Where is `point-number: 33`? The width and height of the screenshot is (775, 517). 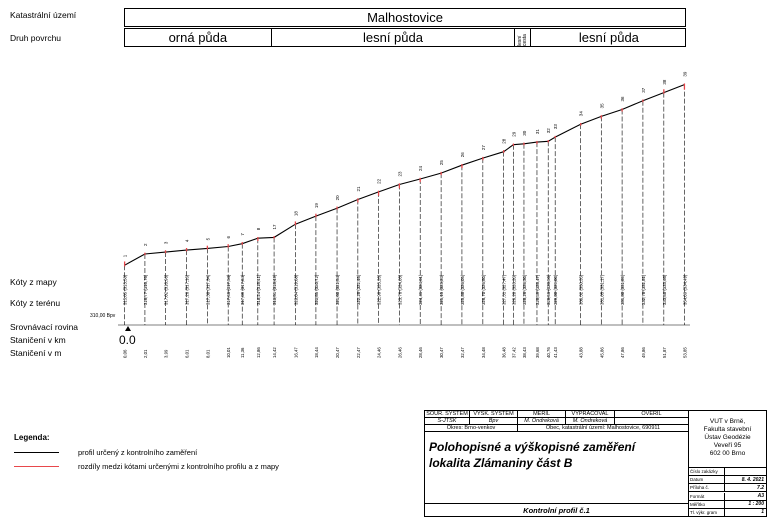 point-number: 33 is located at coordinates (555, 127).